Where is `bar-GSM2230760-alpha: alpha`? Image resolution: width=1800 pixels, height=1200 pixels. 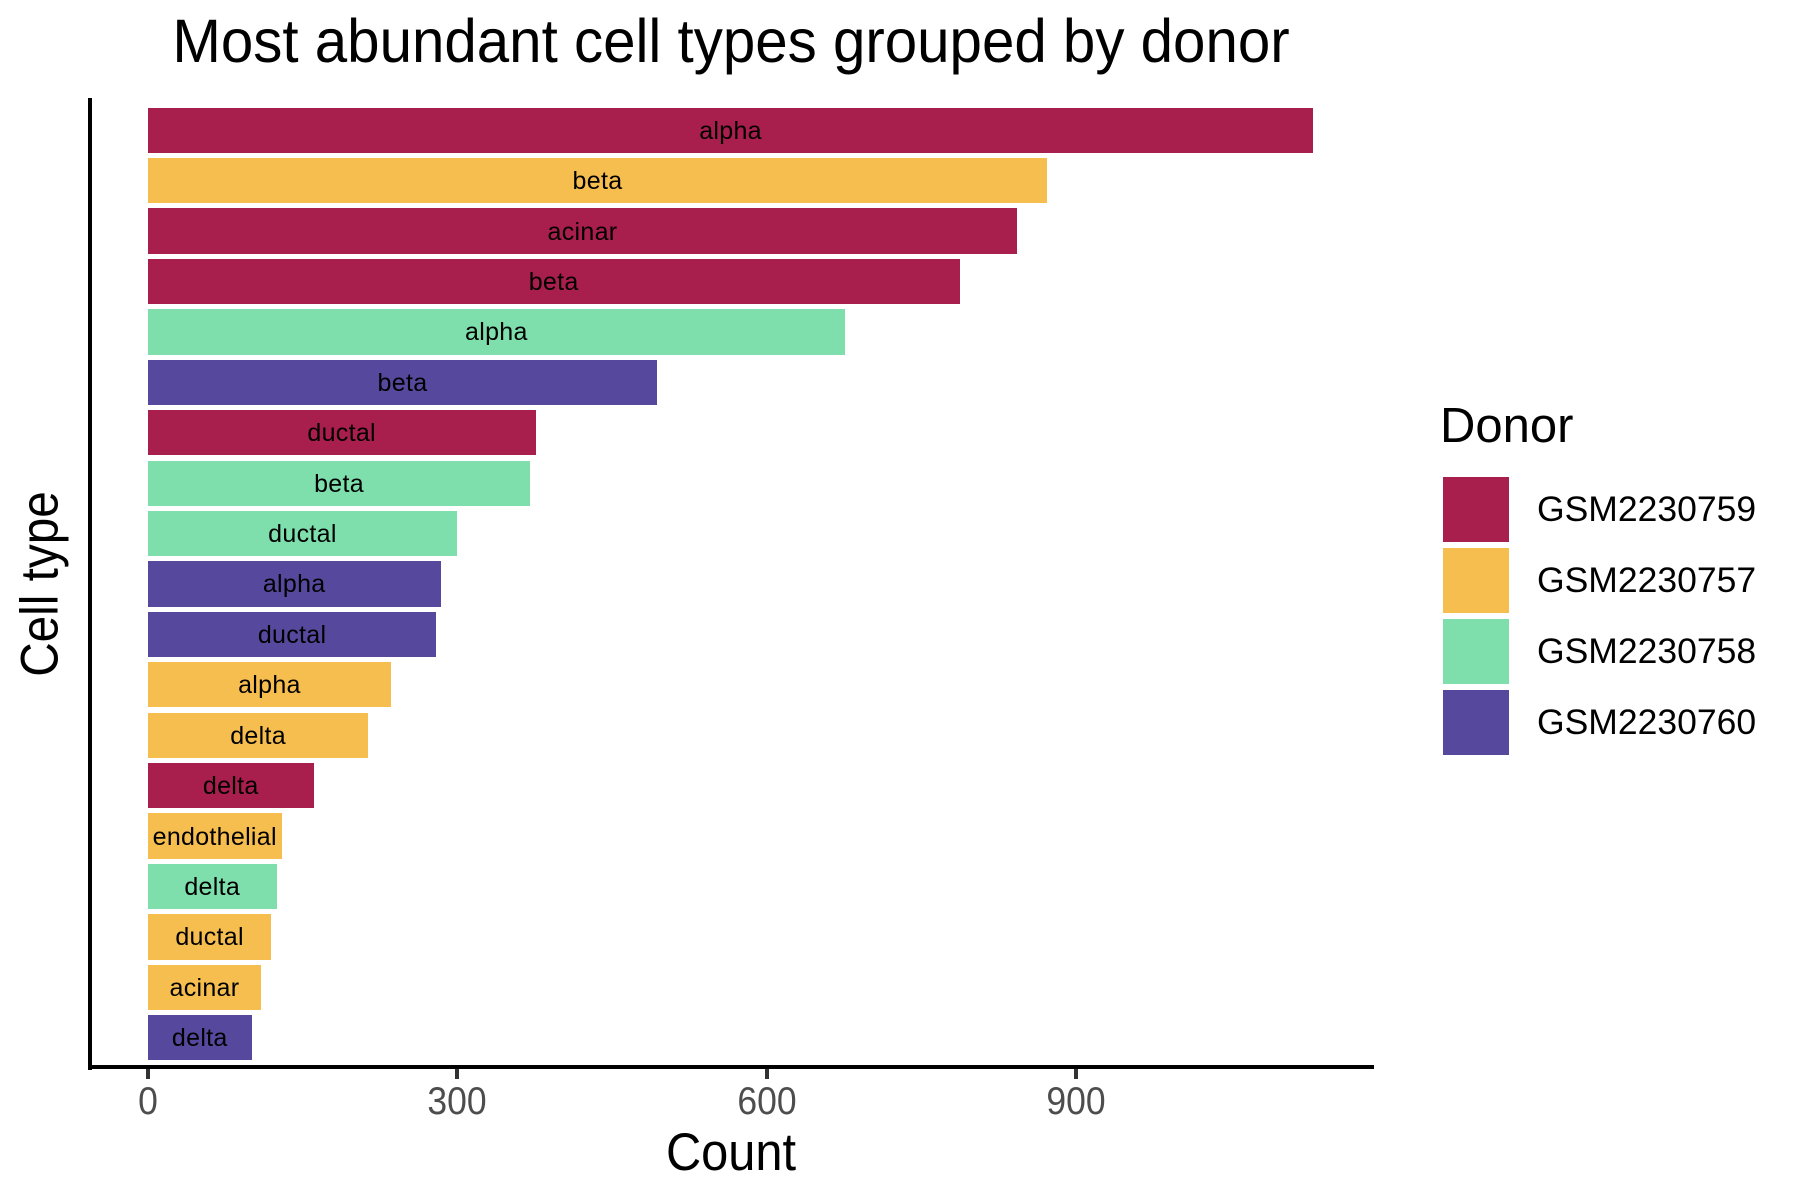
bar-GSM2230760-alpha: alpha is located at coordinates (294, 584).